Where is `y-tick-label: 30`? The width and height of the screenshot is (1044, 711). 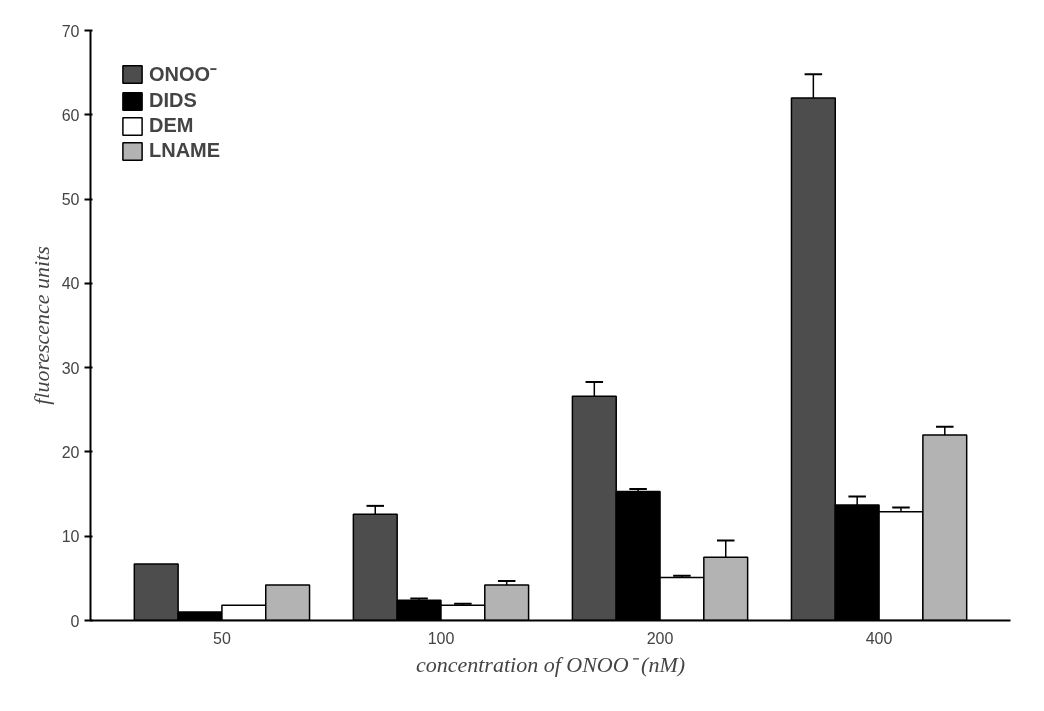 y-tick-label: 30 is located at coordinates (70, 368).